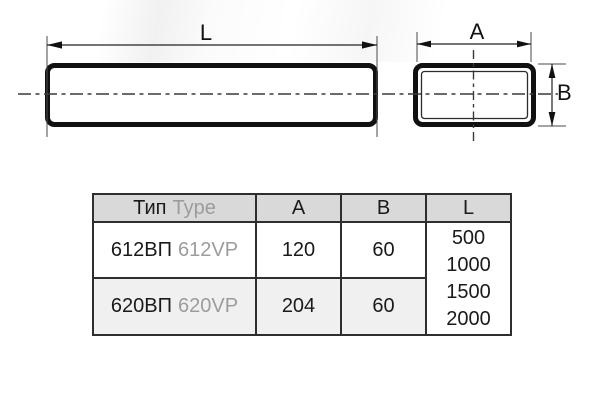 This screenshot has height=400, width=600. I want to click on type-en: 612VP, so click(208, 249).